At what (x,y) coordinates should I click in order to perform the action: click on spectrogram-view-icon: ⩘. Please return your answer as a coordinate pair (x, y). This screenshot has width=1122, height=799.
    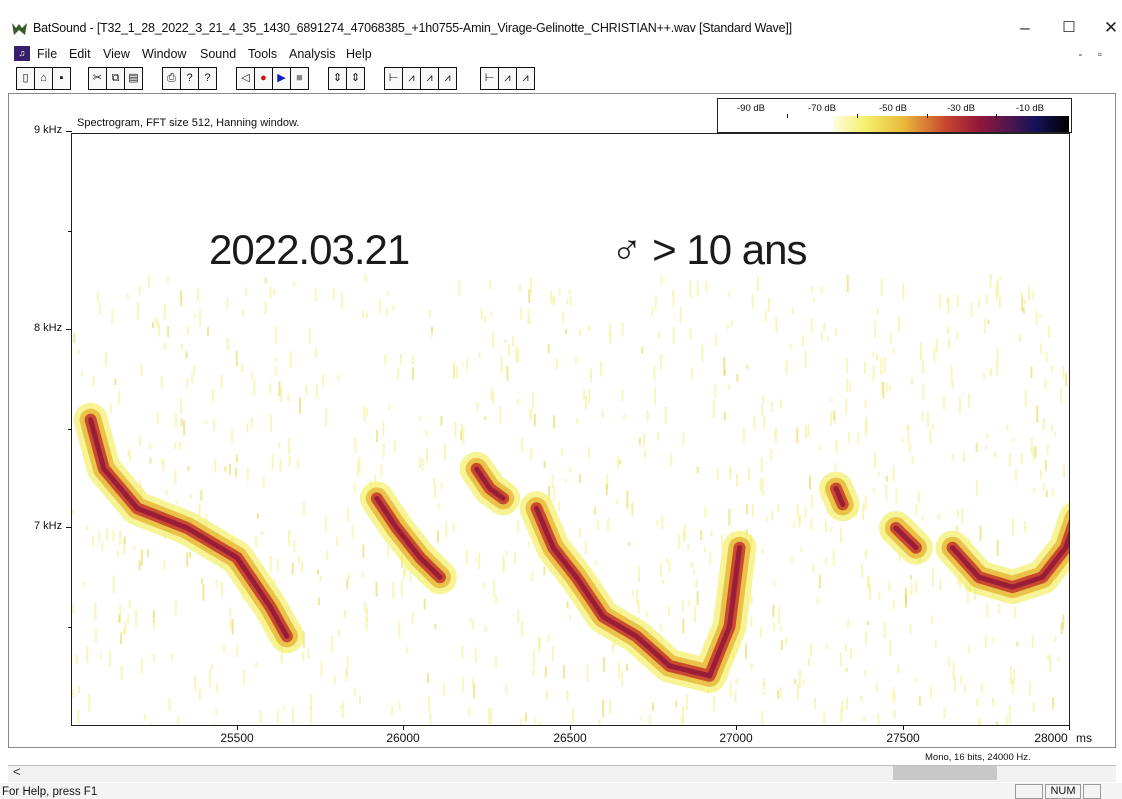
    Looking at the image, I should click on (429, 78).